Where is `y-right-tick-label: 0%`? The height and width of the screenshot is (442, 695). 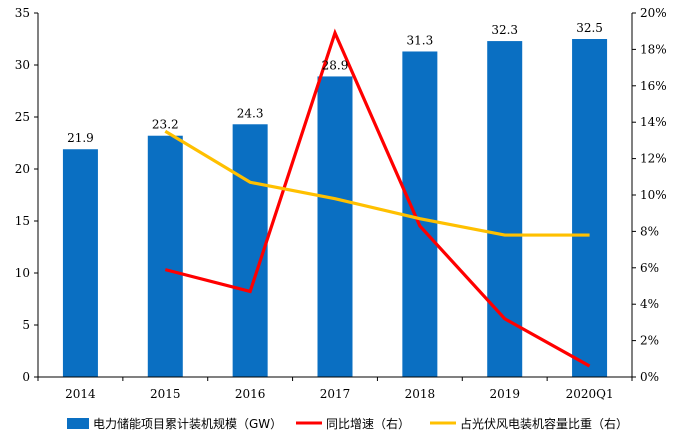
y-right-tick-label: 0% is located at coordinates (649, 377).